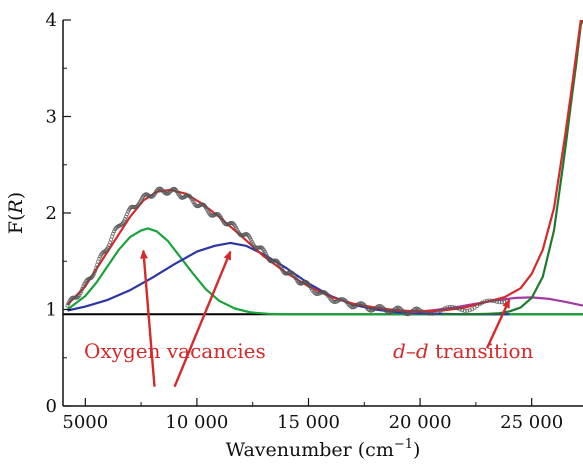 The image size is (583, 464). What do you see at coordinates (51, 310) in the screenshot?
I see `y-tick-label: 1` at bounding box center [51, 310].